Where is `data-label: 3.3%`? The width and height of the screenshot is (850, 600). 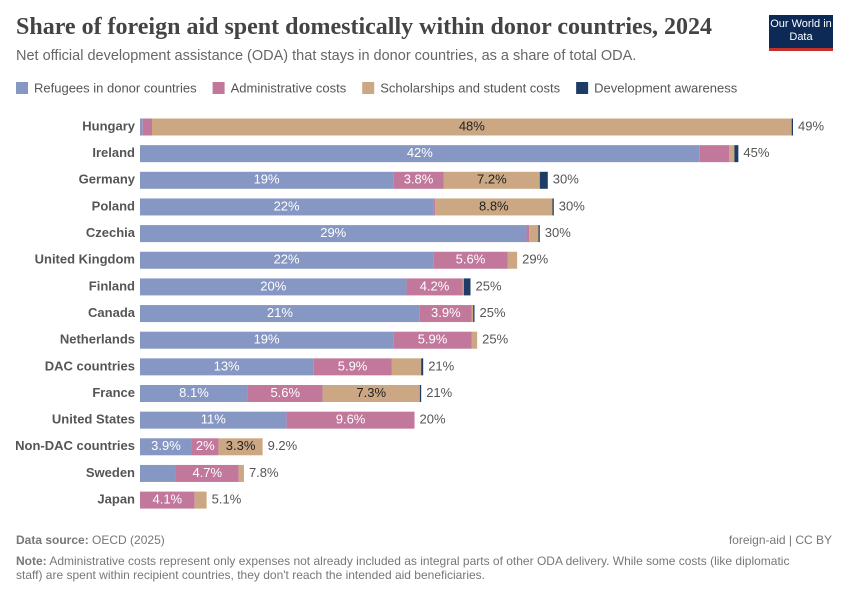
data-label: 3.3% is located at coordinates (241, 445).